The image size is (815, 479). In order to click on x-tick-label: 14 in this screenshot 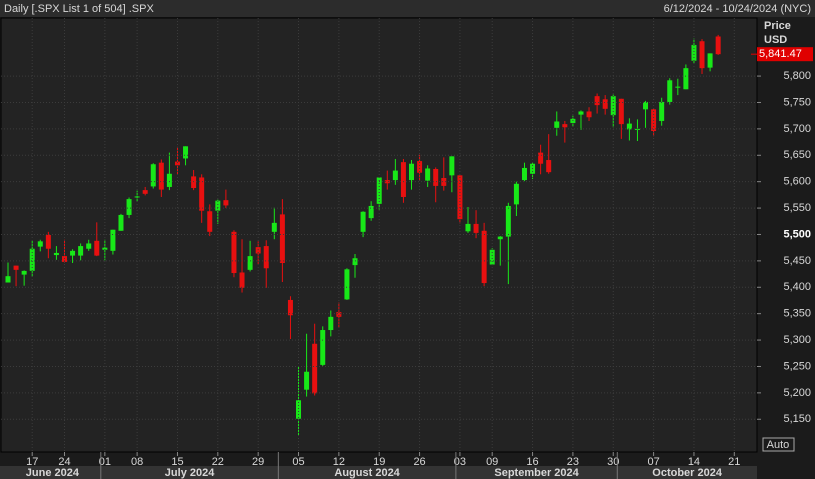, I will do `click(694, 462)`.